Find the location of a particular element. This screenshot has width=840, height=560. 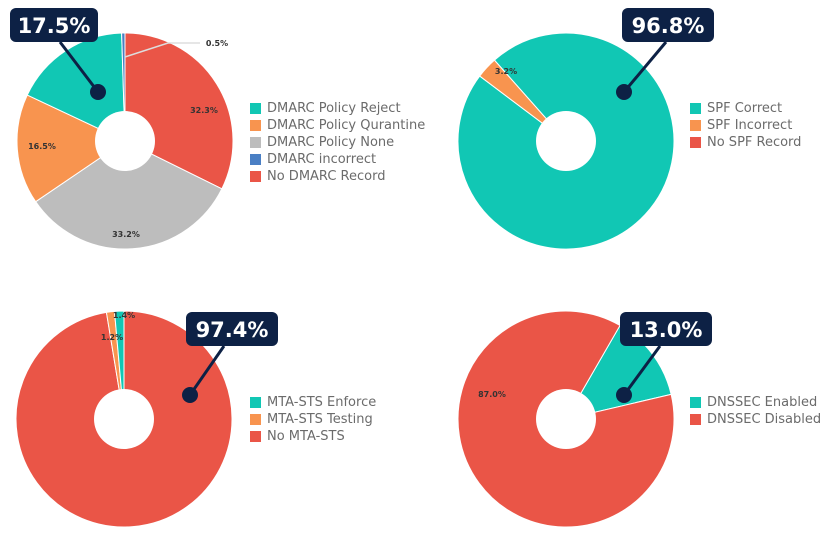

slice-value-label: 87.0% is located at coordinates (492, 394).